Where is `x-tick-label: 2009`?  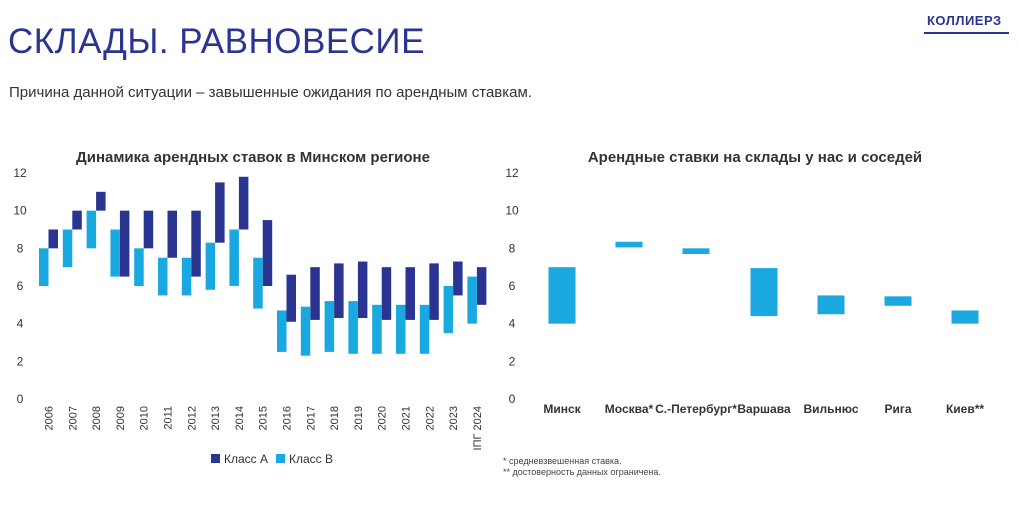
x-tick-label: 2009 is located at coordinates (121, 418).